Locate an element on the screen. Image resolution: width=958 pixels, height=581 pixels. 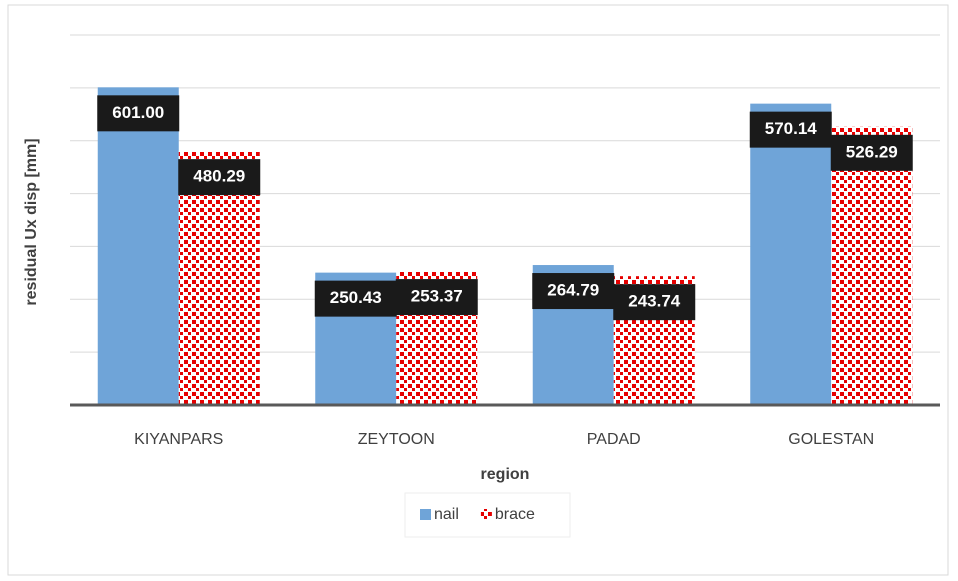
data-label: 570.14 is located at coordinates (791, 128).